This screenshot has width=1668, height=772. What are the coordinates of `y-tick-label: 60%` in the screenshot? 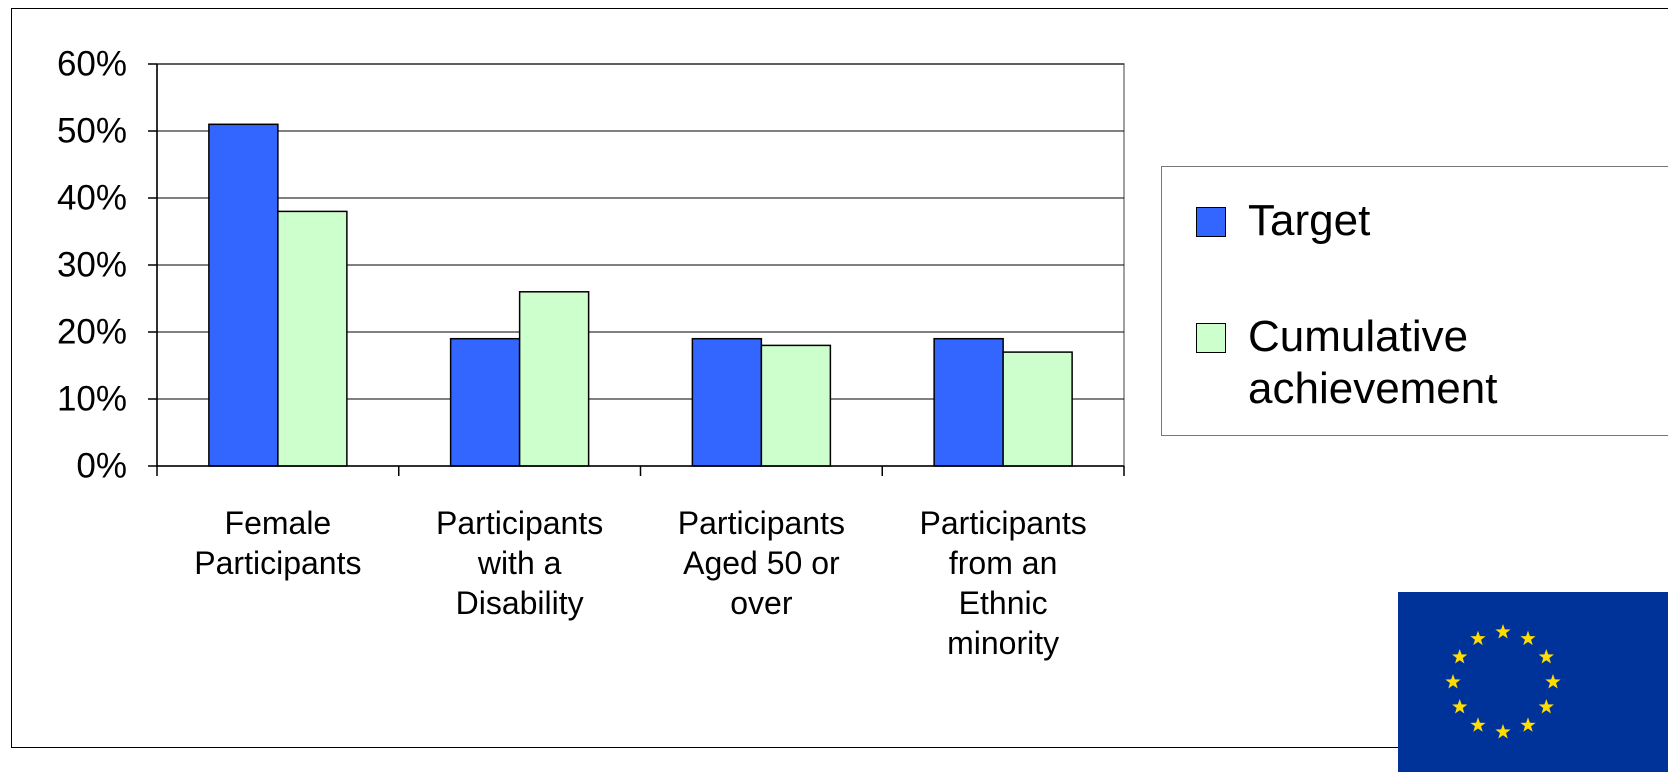 It's located at (92, 63).